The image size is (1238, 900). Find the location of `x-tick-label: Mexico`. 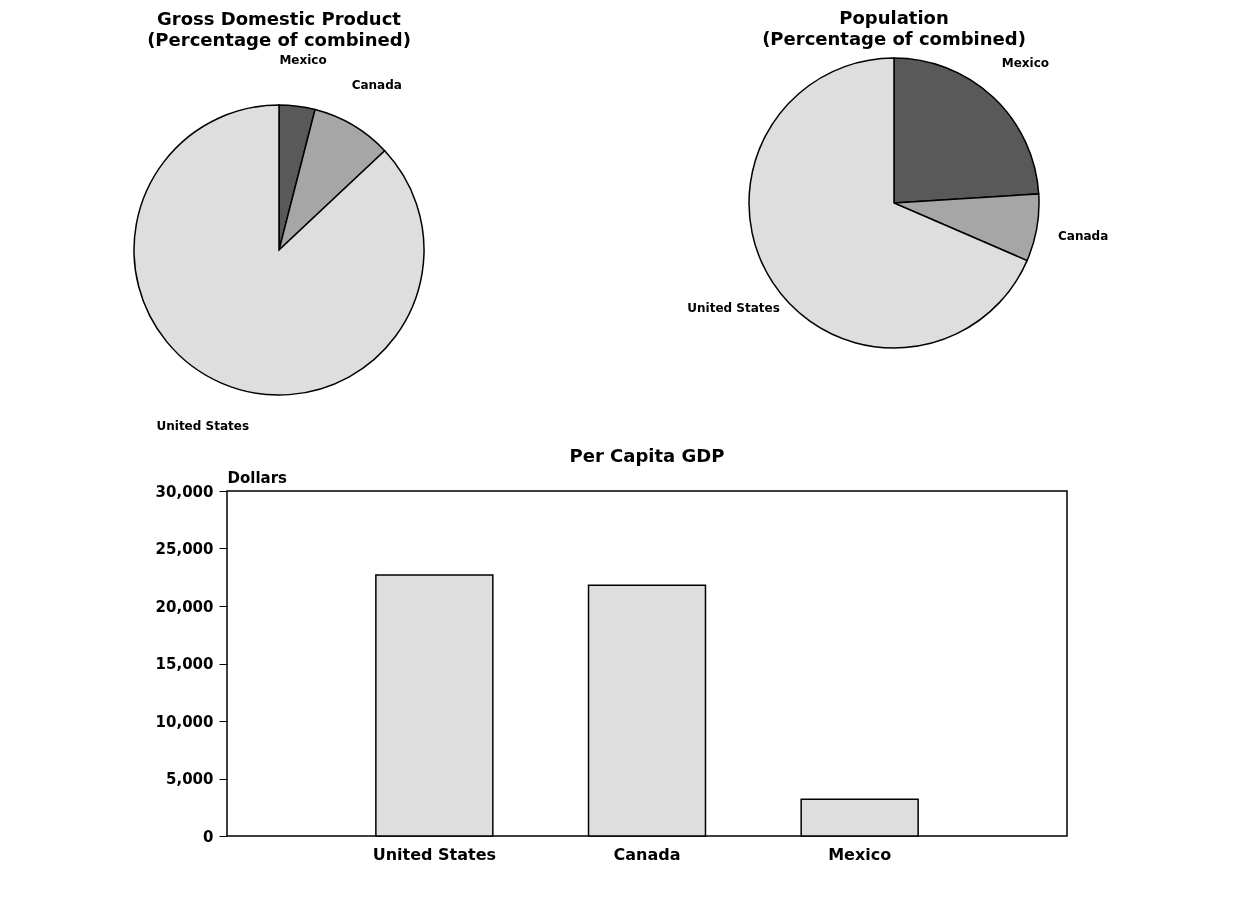

x-tick-label: Mexico is located at coordinates (860, 854).